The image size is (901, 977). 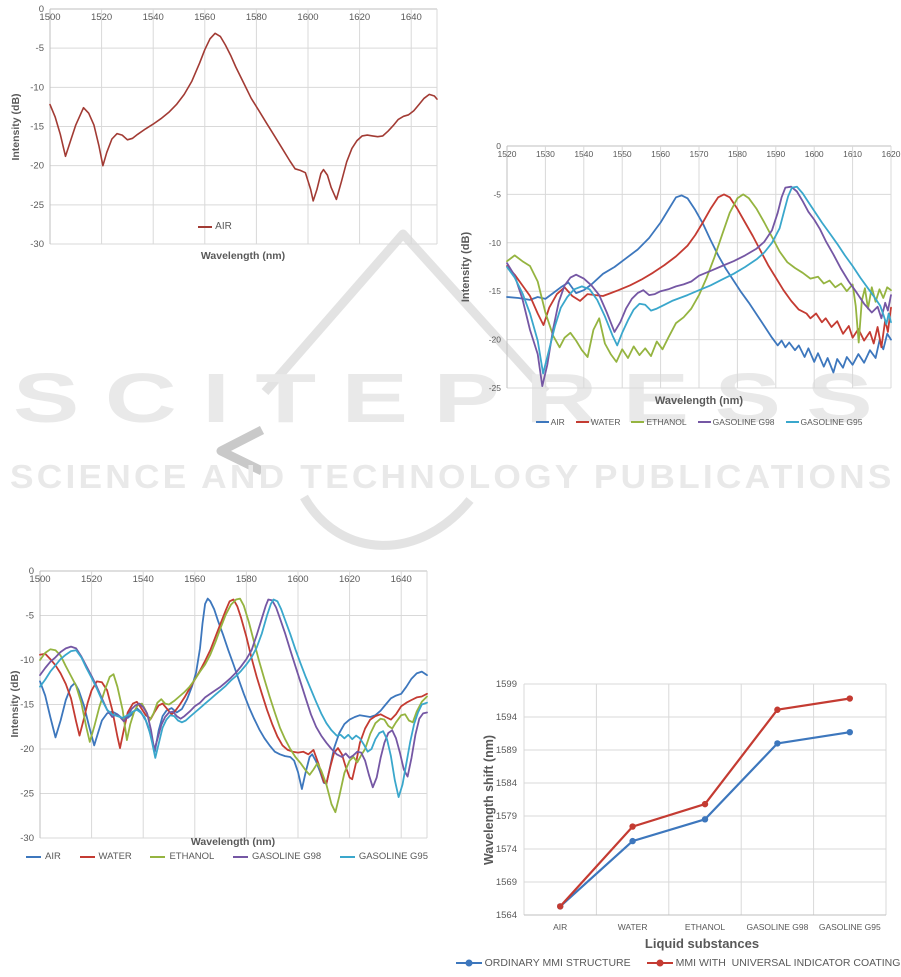 I want to click on chart2-x-axis-title: Wavelength (nm), so click(x=699, y=401).